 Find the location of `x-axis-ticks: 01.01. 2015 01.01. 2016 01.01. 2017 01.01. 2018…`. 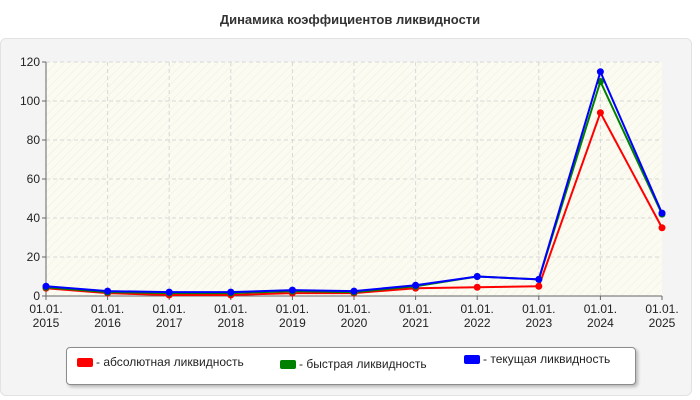

x-axis-ticks: 01.01. 2015 01.01. 2016 01.01. 2017 01.01. 2018… is located at coordinates (354, 313).